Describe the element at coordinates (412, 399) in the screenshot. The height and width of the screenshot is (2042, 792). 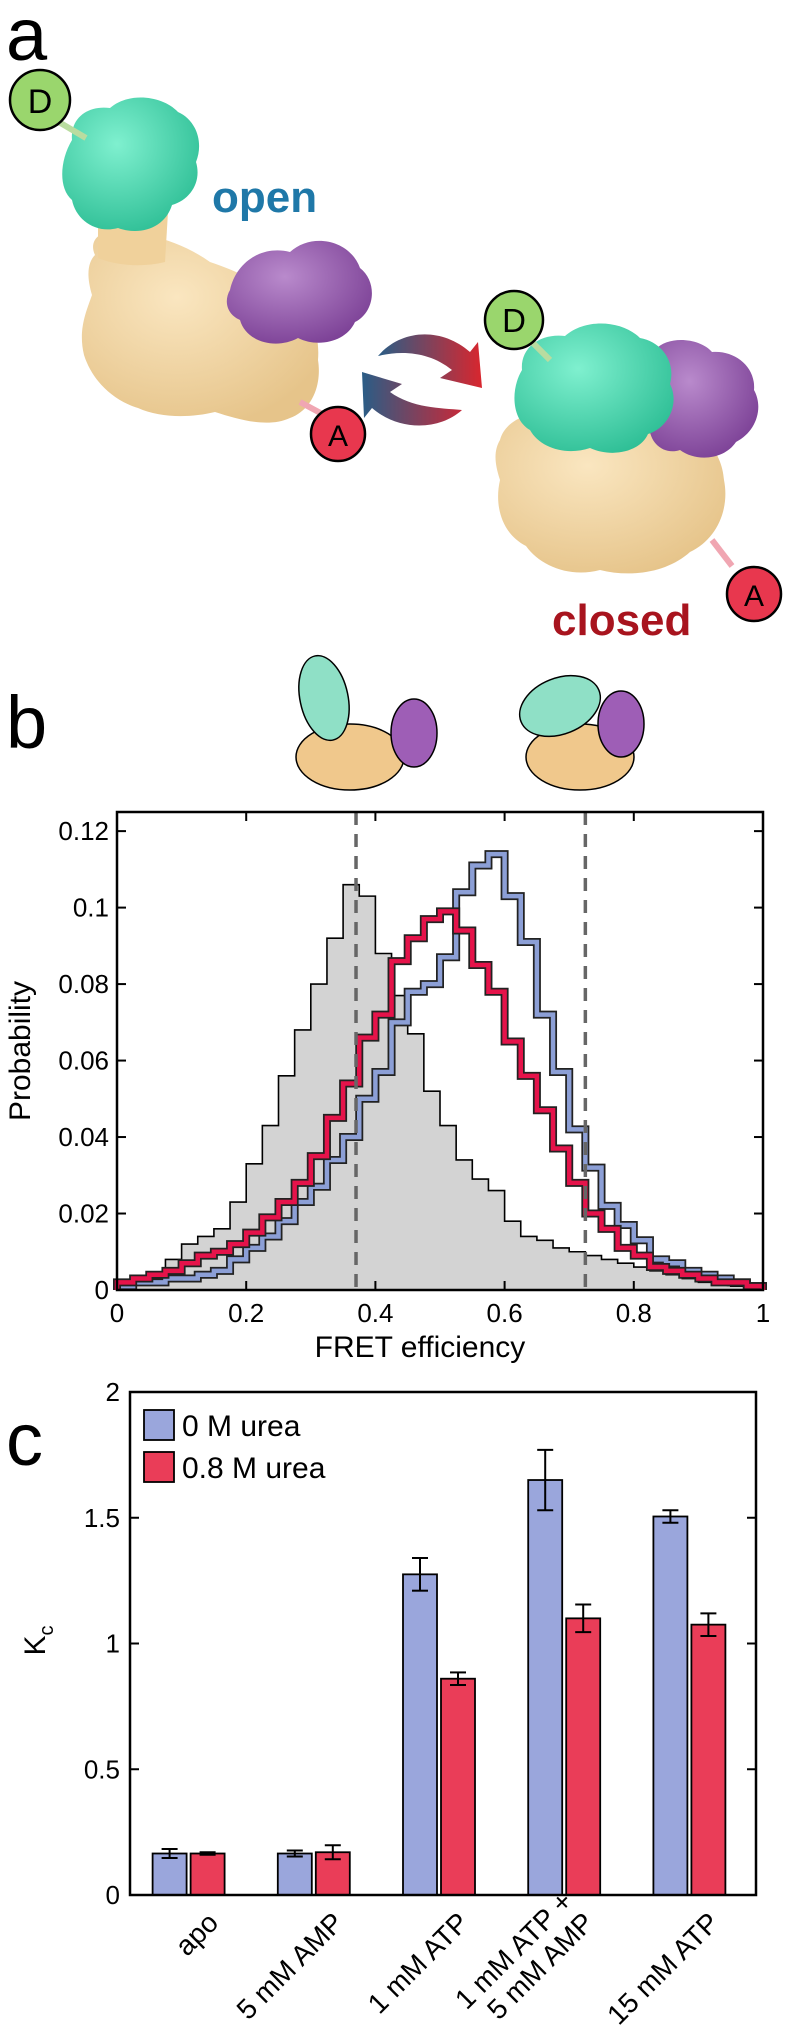
I see `arrow-closed-to-open` at that location.